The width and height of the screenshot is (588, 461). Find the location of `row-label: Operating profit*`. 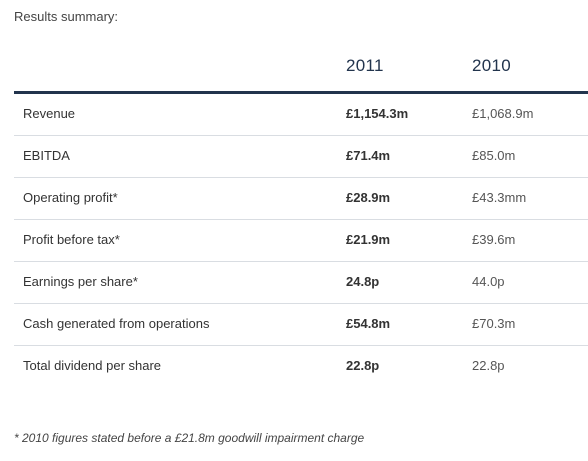

row-label: Operating profit* is located at coordinates (70, 197).